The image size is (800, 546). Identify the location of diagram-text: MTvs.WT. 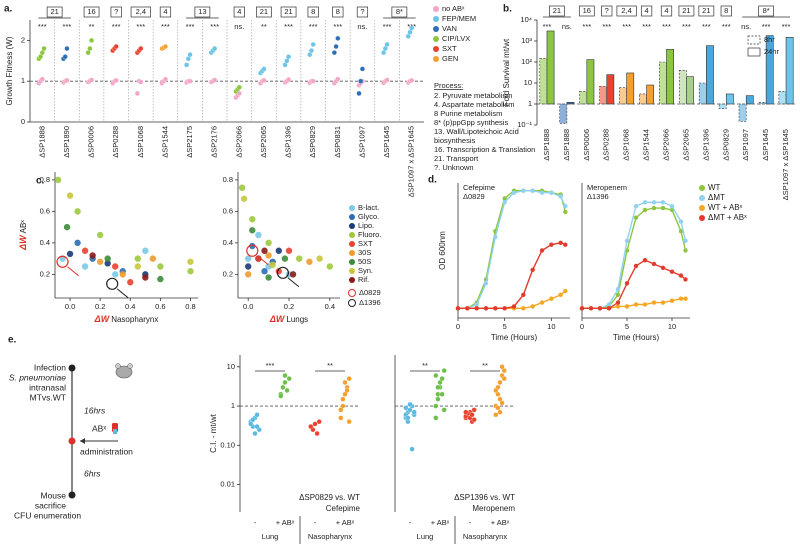
(48, 397).